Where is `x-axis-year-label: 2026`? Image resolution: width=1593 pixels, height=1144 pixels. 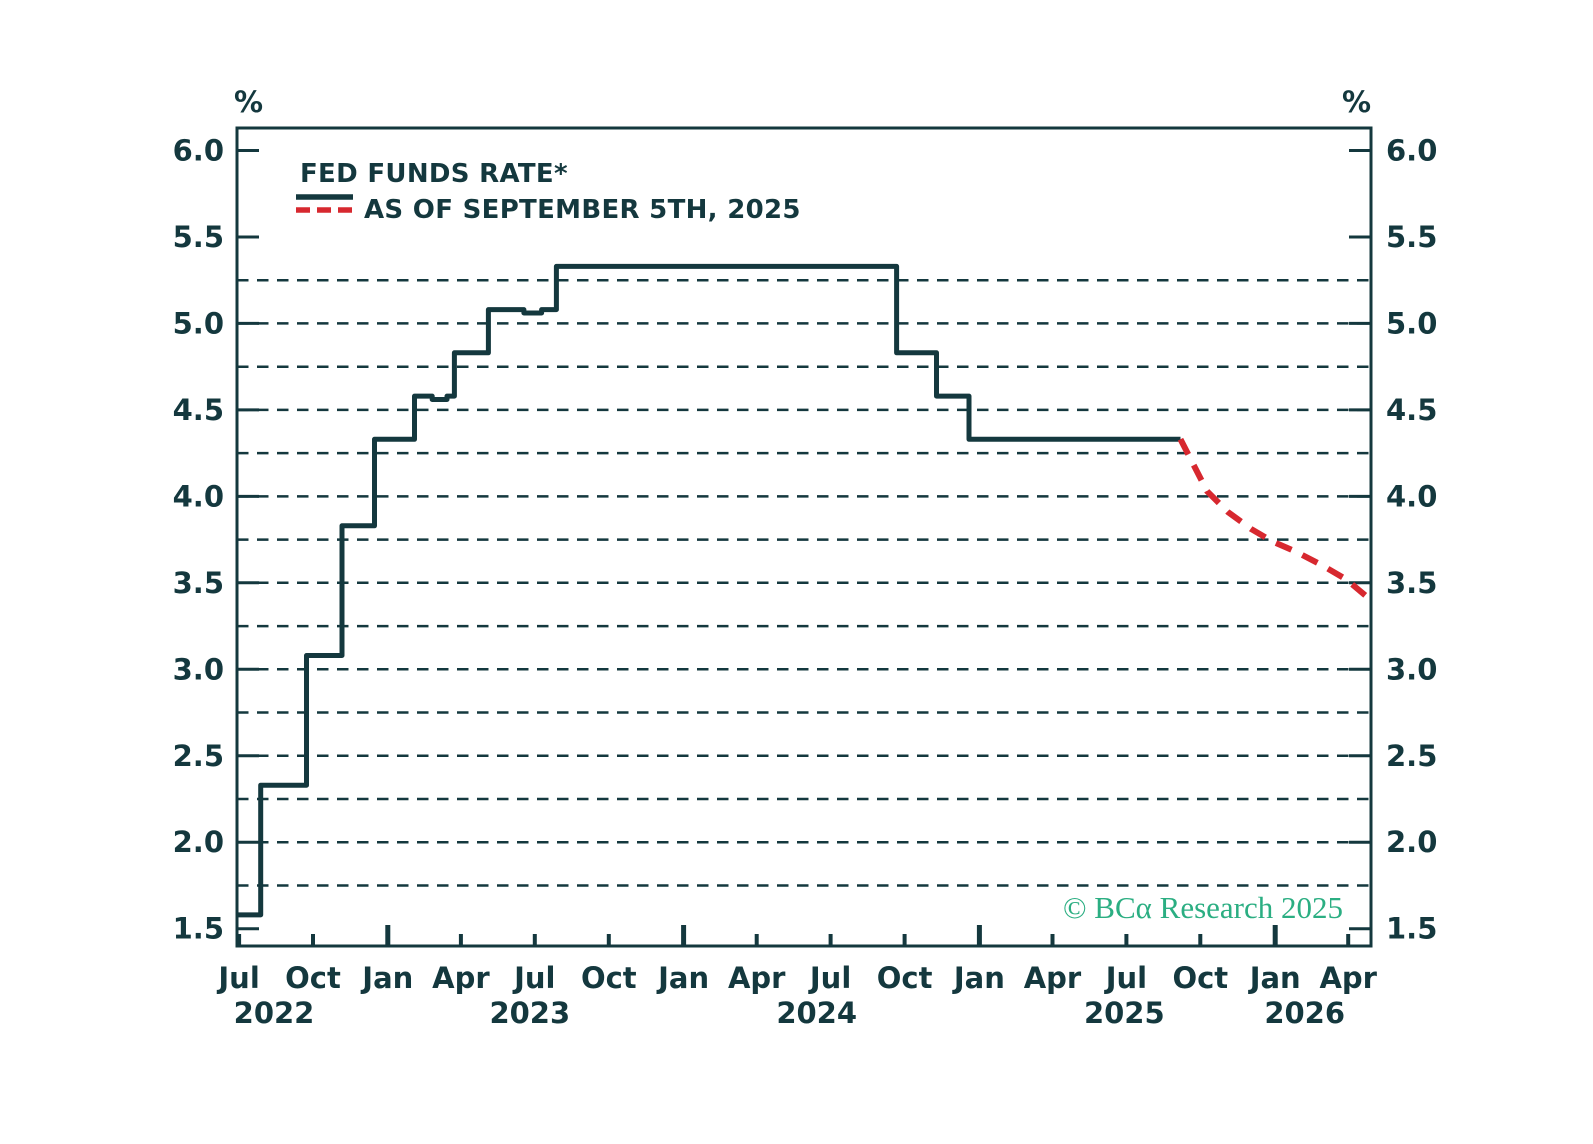
x-axis-year-label: 2026 is located at coordinates (1304, 1013).